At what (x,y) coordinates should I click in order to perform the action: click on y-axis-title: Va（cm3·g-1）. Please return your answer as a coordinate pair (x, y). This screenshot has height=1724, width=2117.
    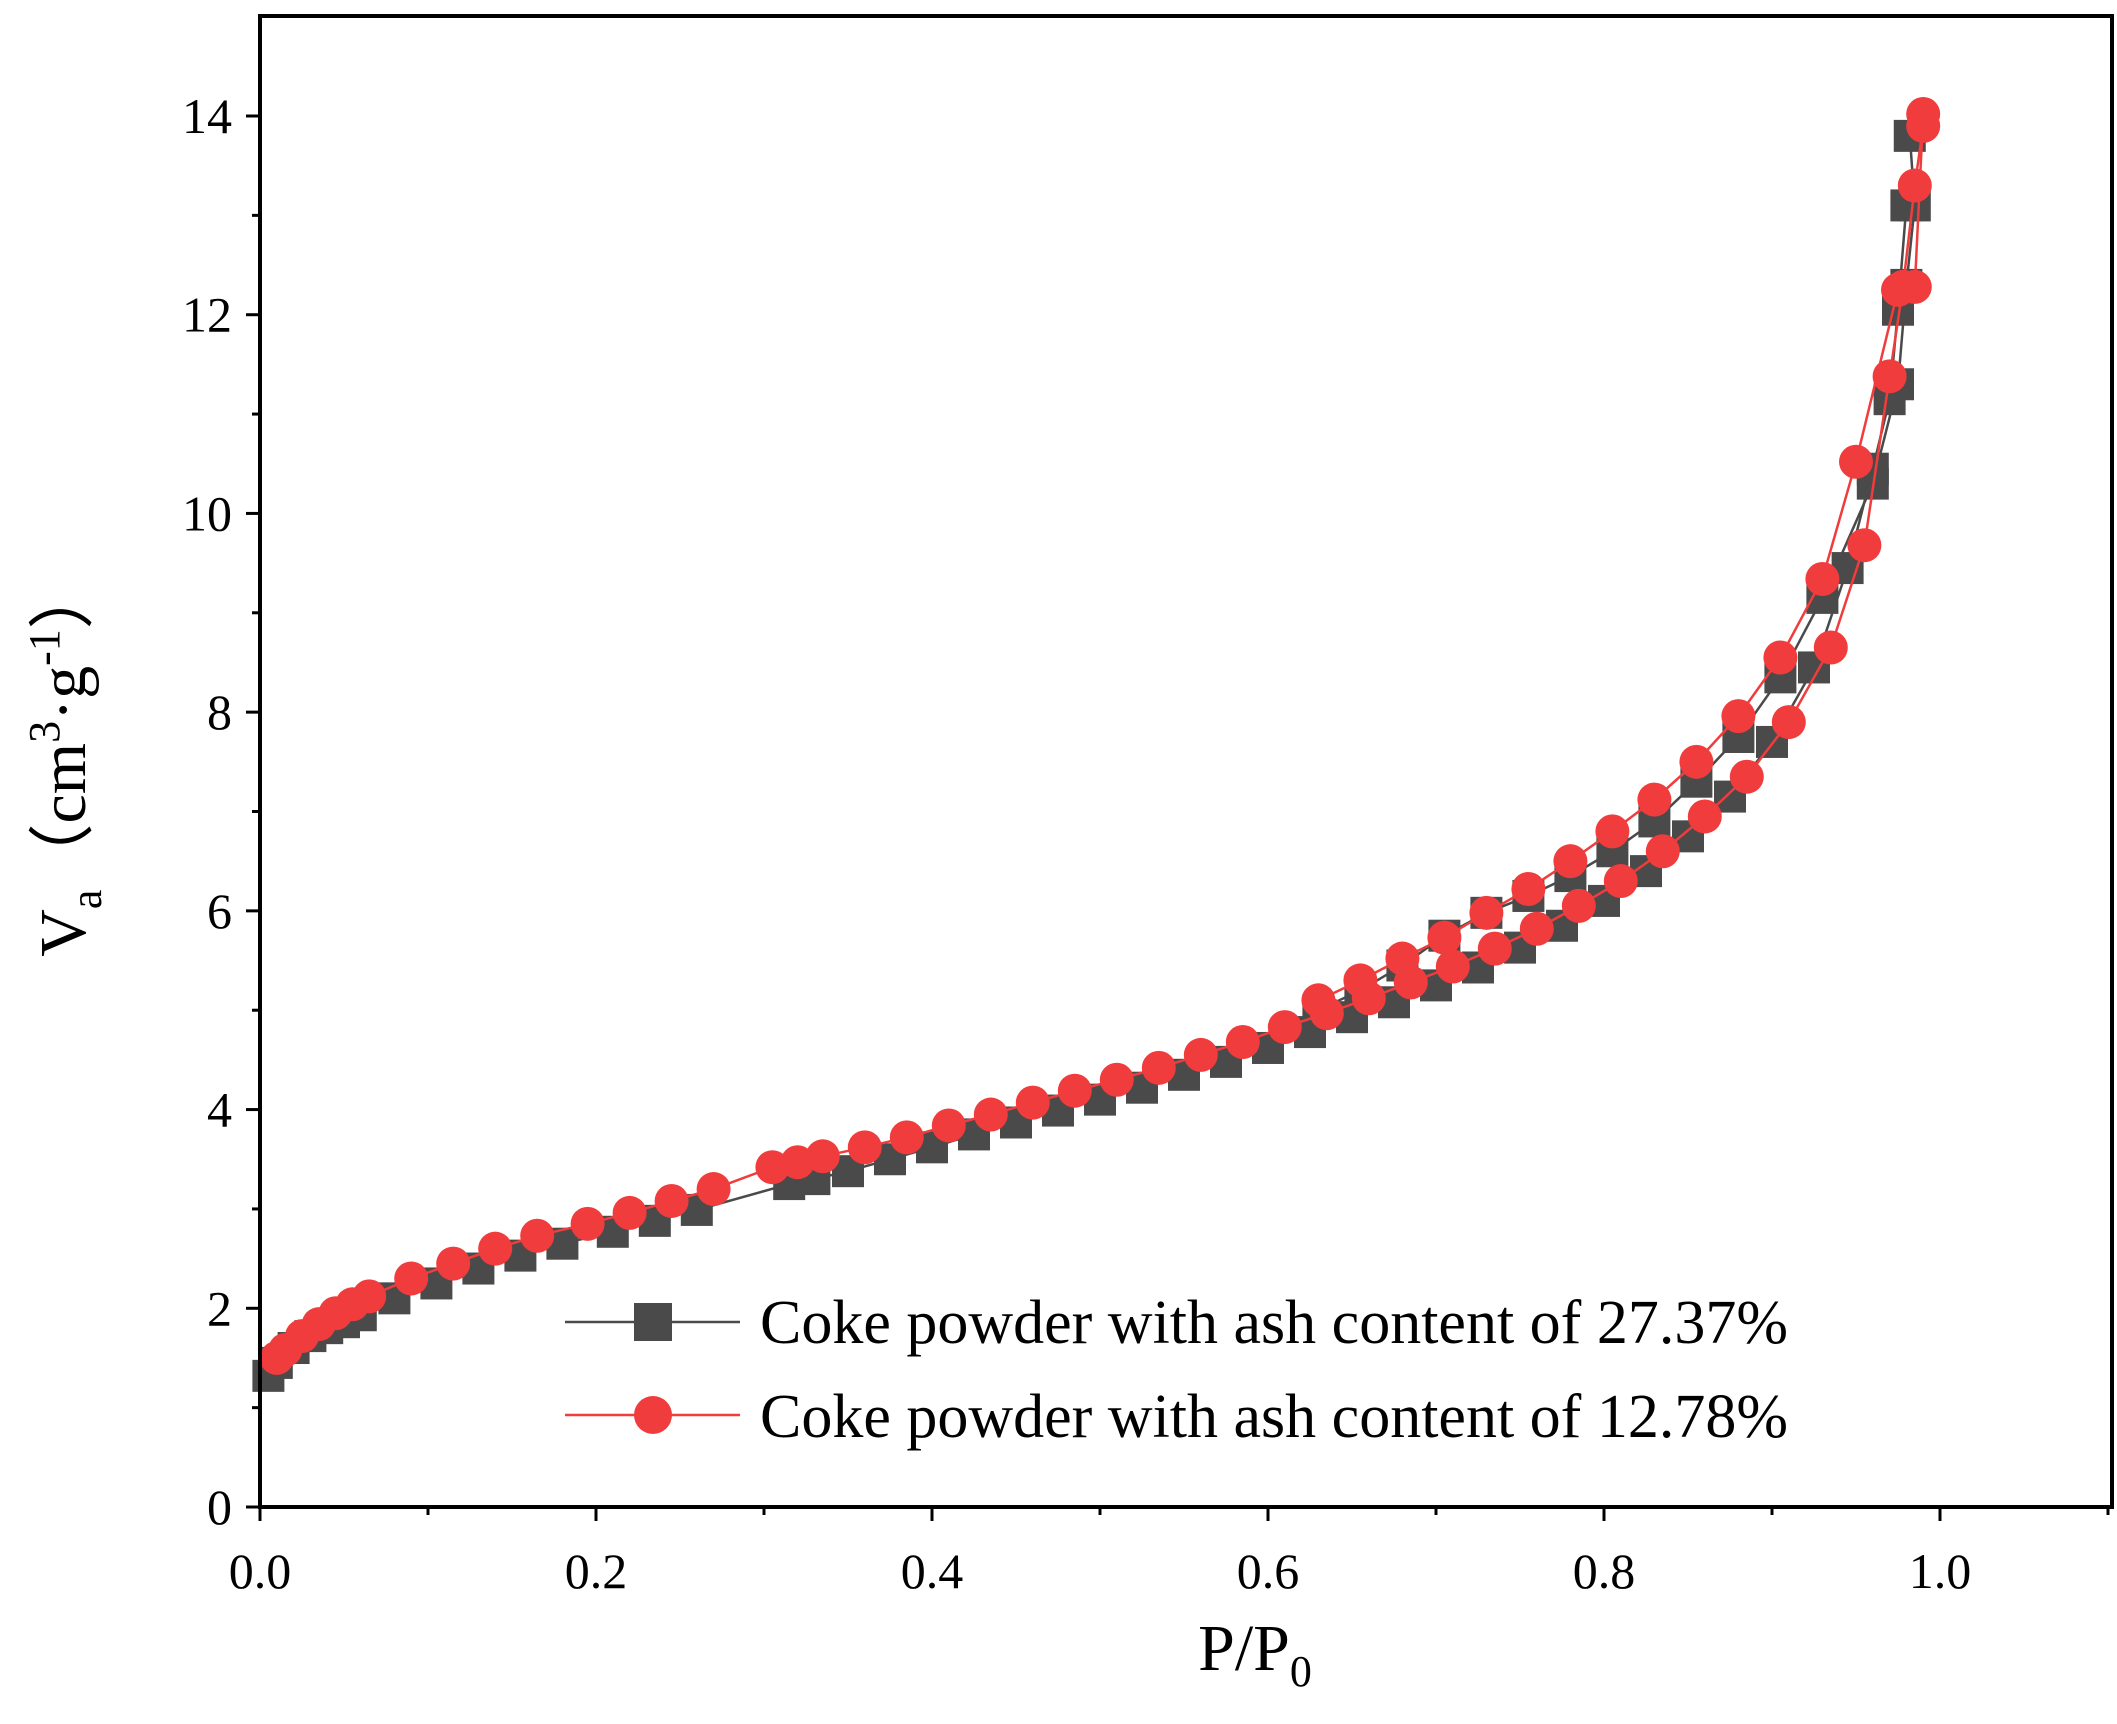
    Looking at the image, I should click on (65, 759).